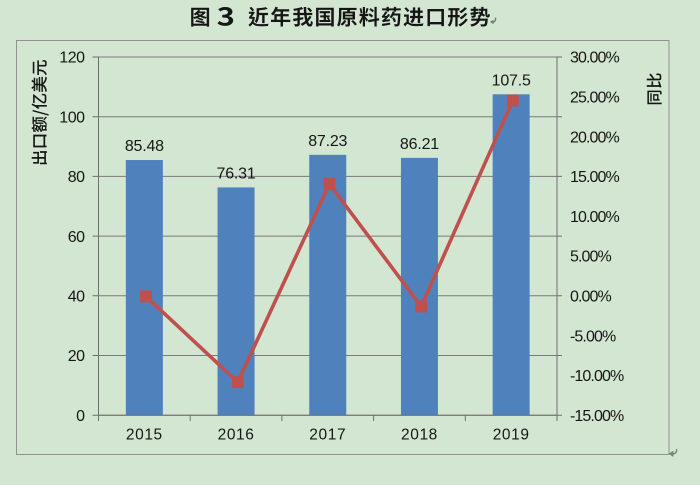  Describe the element at coordinates (595, 217) in the screenshot. I see `svg-text: 10.00%` at that location.